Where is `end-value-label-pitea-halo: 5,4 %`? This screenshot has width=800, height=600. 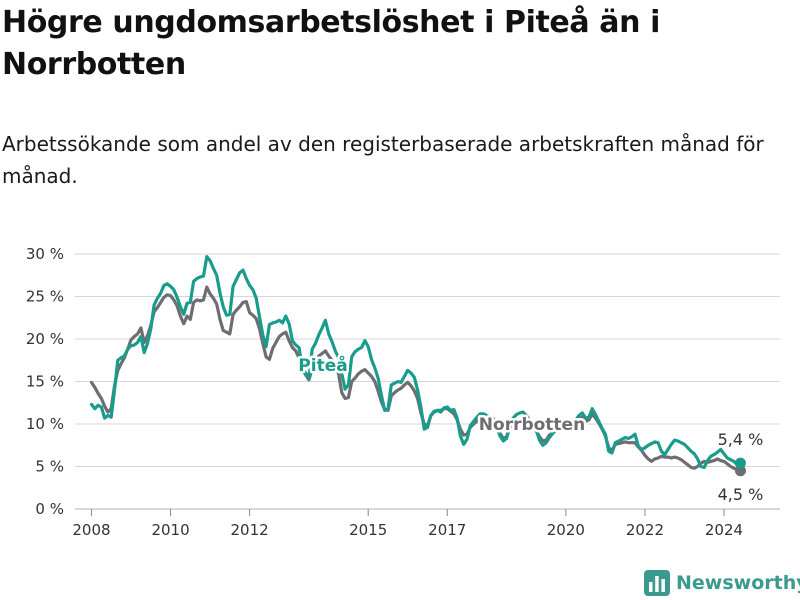
end-value-label-pitea-halo: 5,4 % is located at coordinates (741, 439).